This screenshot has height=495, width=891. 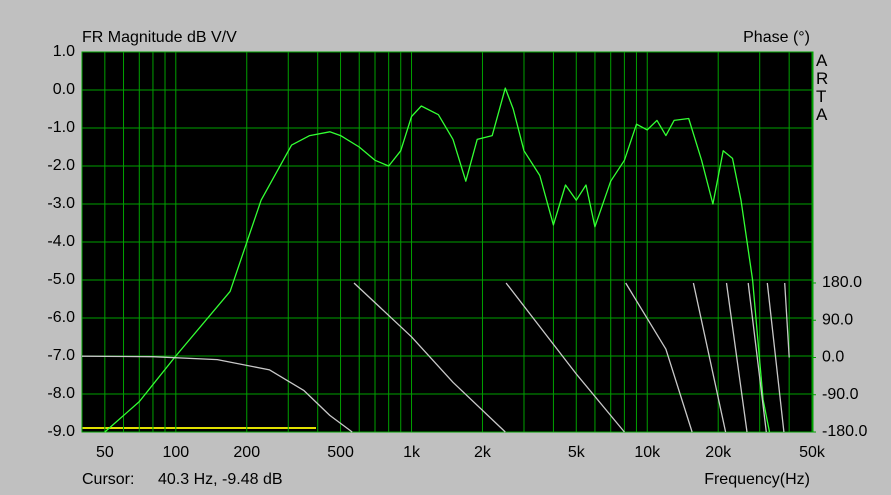 I want to click on x-tick-label: 5k, so click(x=577, y=452).